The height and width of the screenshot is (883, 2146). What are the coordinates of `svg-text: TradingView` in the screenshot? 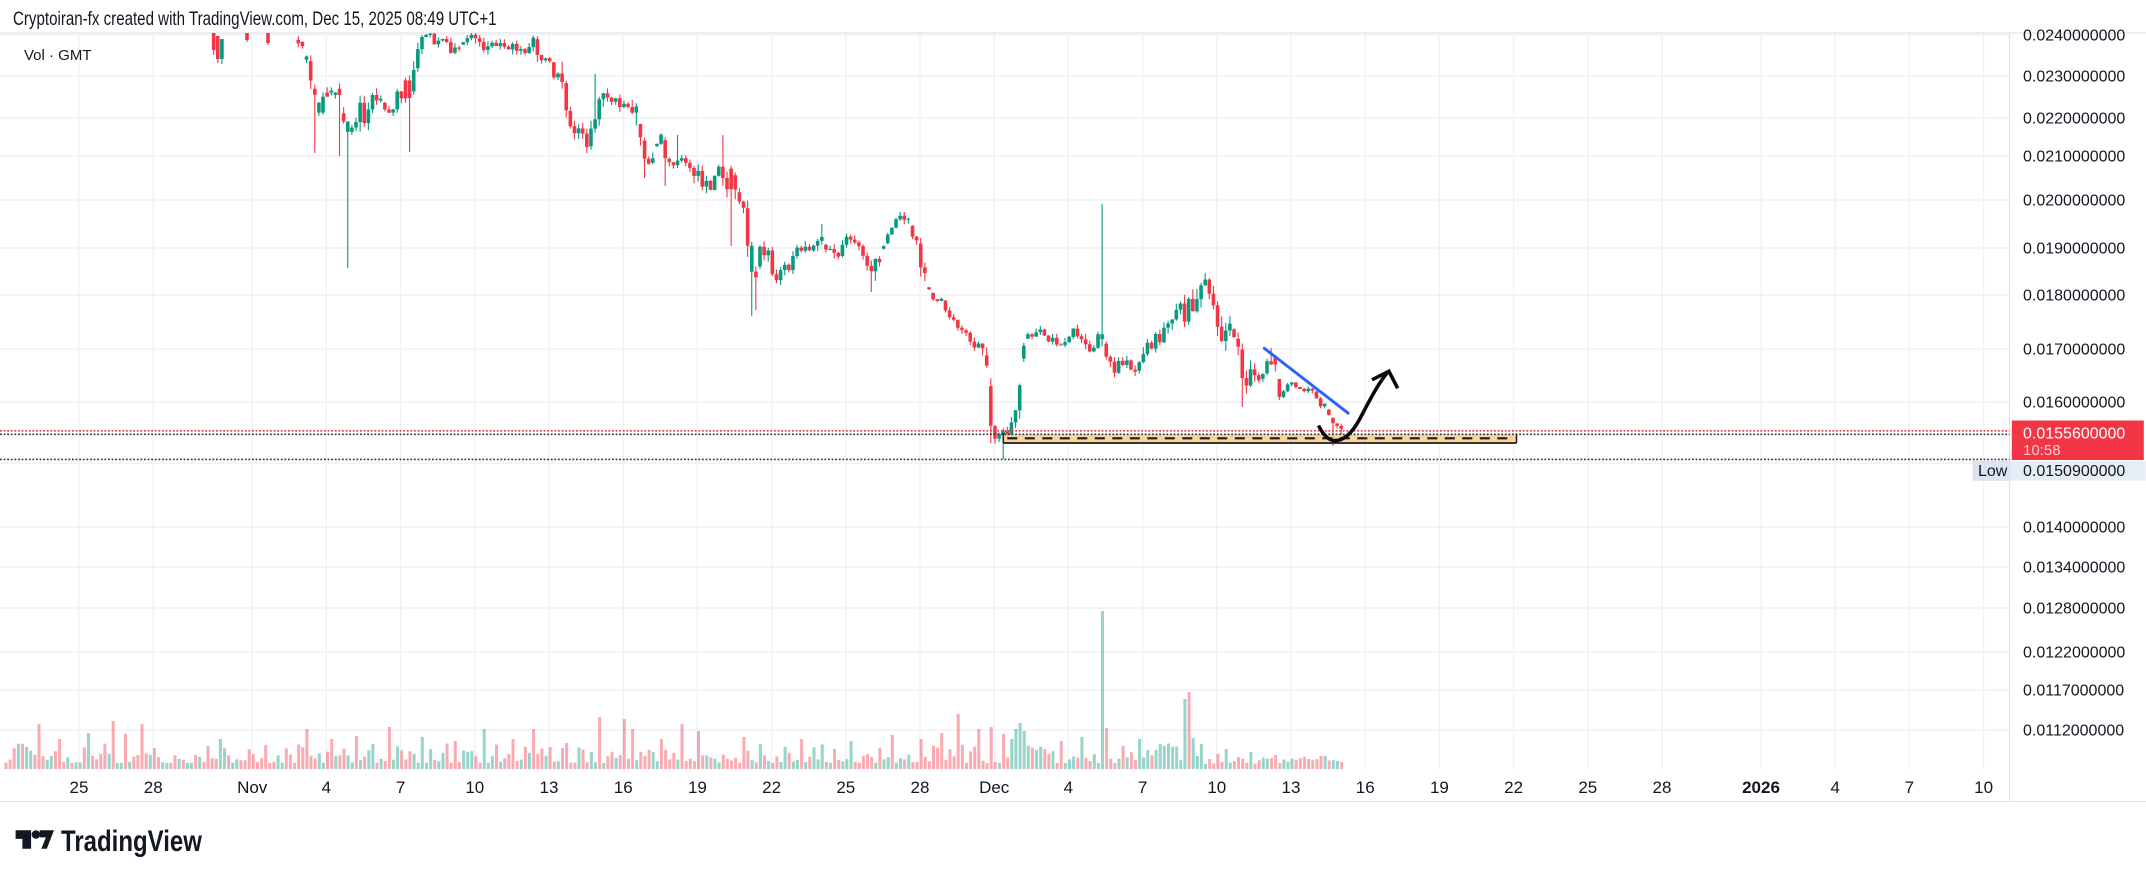 It's located at (132, 840).